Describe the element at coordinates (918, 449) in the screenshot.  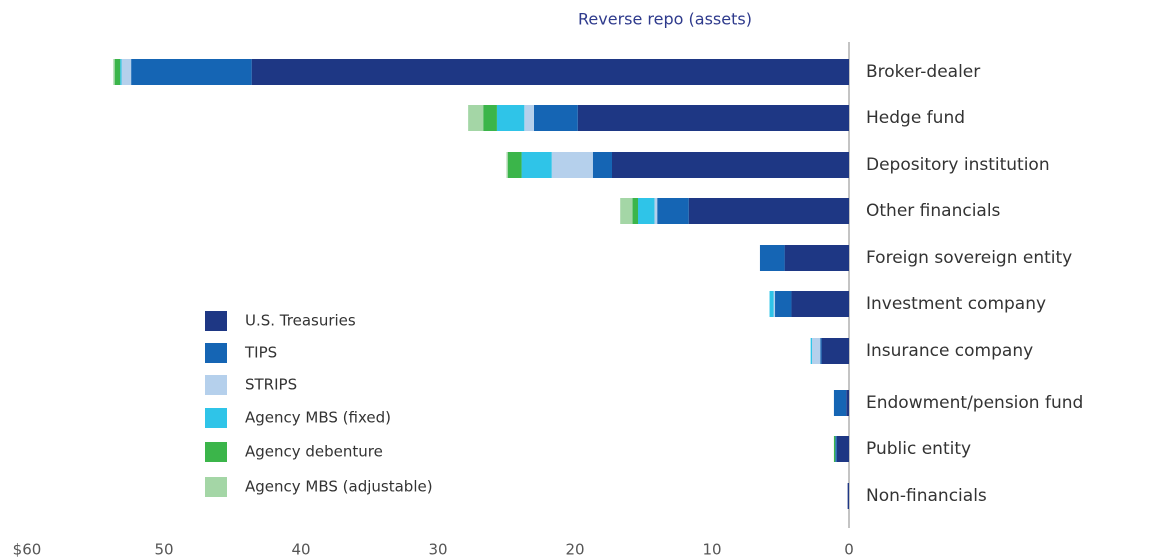
I see `category-label: Public entity` at that location.